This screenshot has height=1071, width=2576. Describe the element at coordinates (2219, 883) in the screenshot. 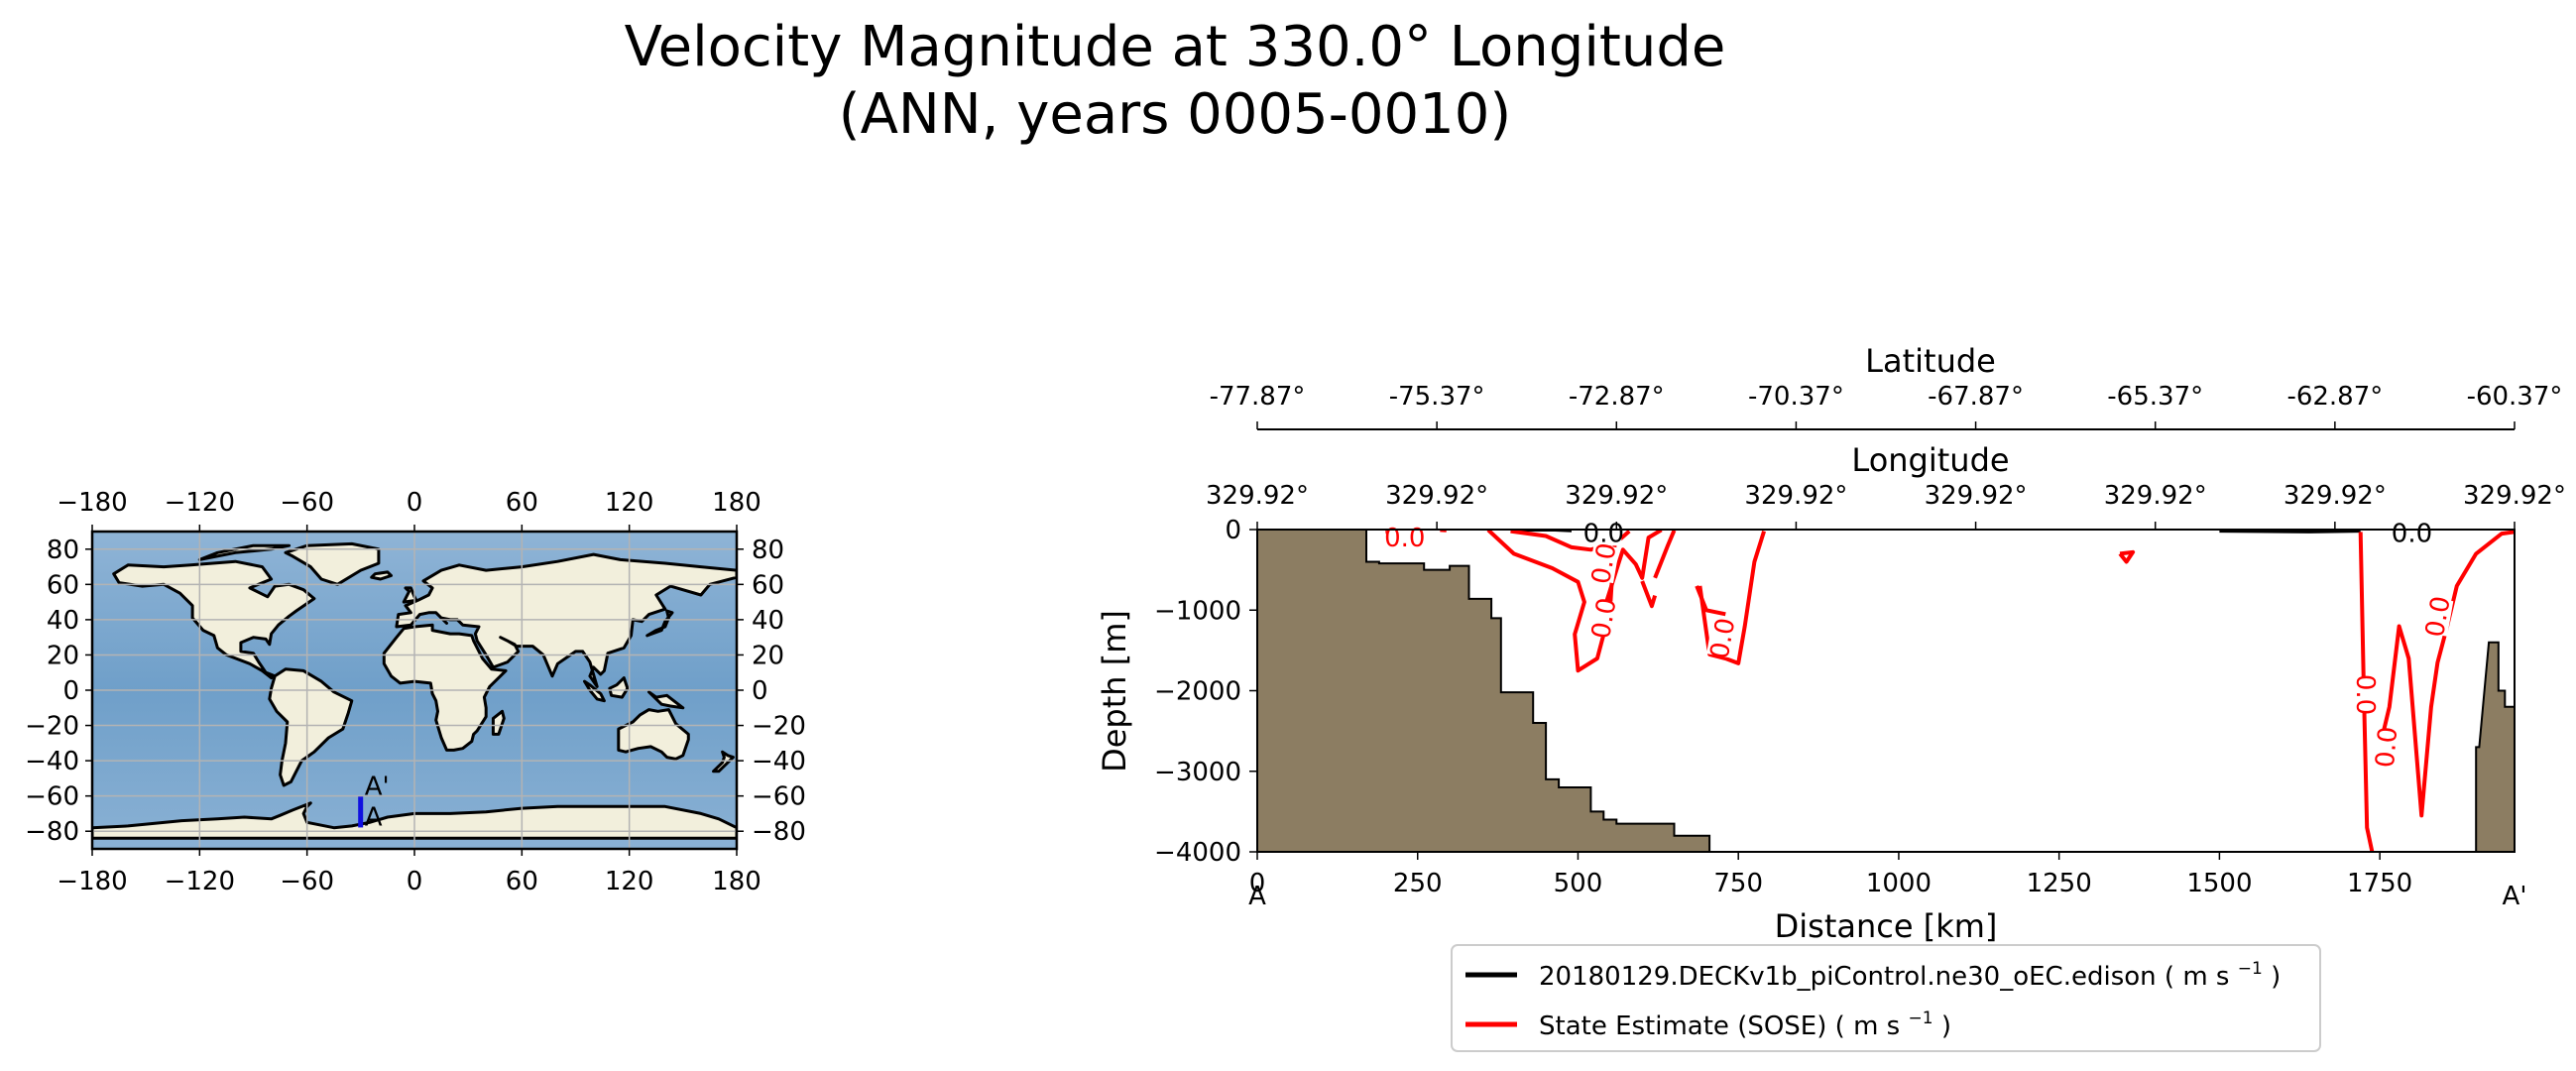

I see `x-tick-label: 1500` at that location.